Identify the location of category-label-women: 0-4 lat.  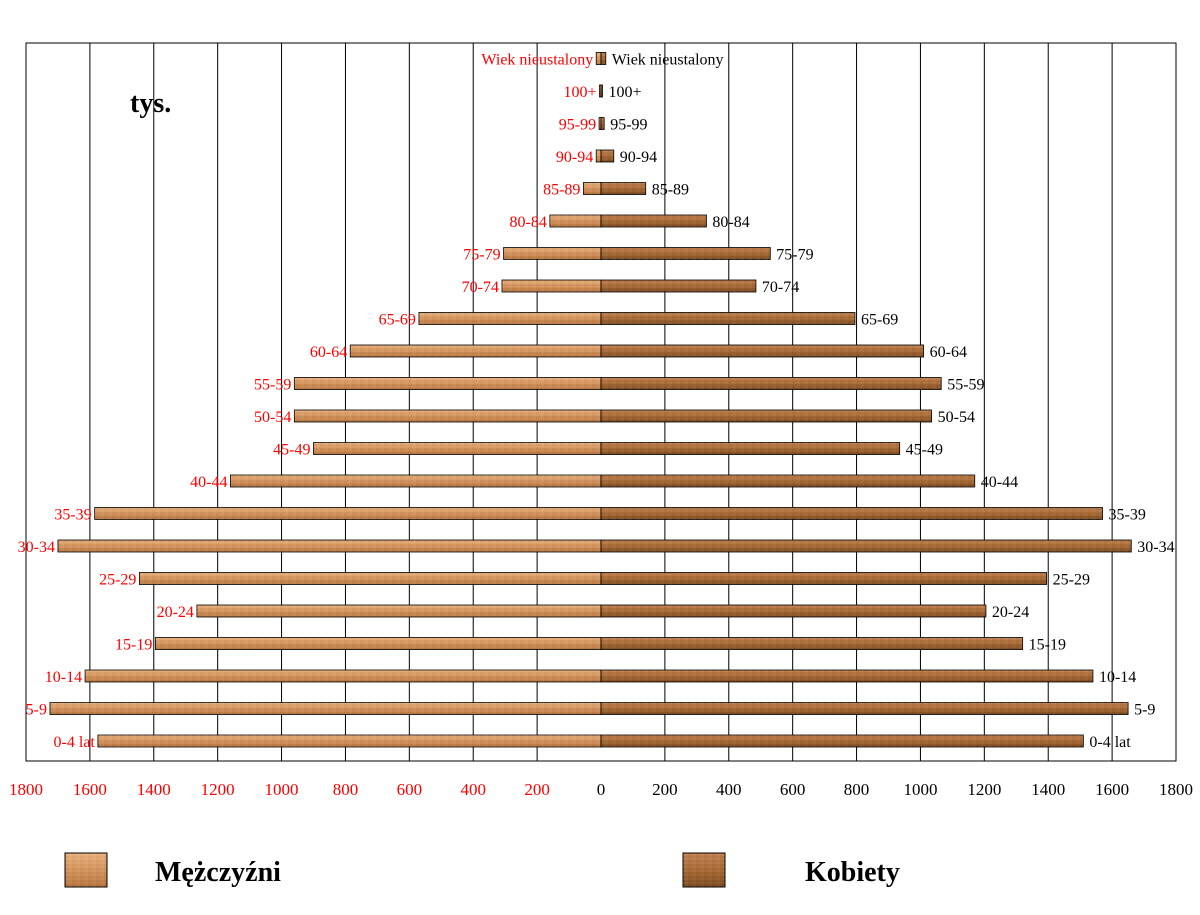
(1110, 742).